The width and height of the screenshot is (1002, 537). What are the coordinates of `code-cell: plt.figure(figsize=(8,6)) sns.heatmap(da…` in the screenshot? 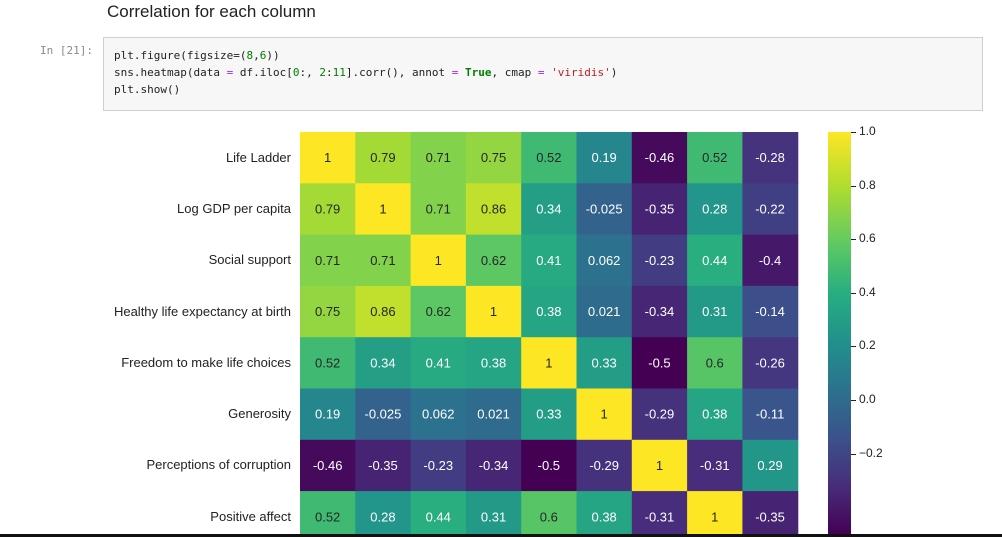 It's located at (543, 74).